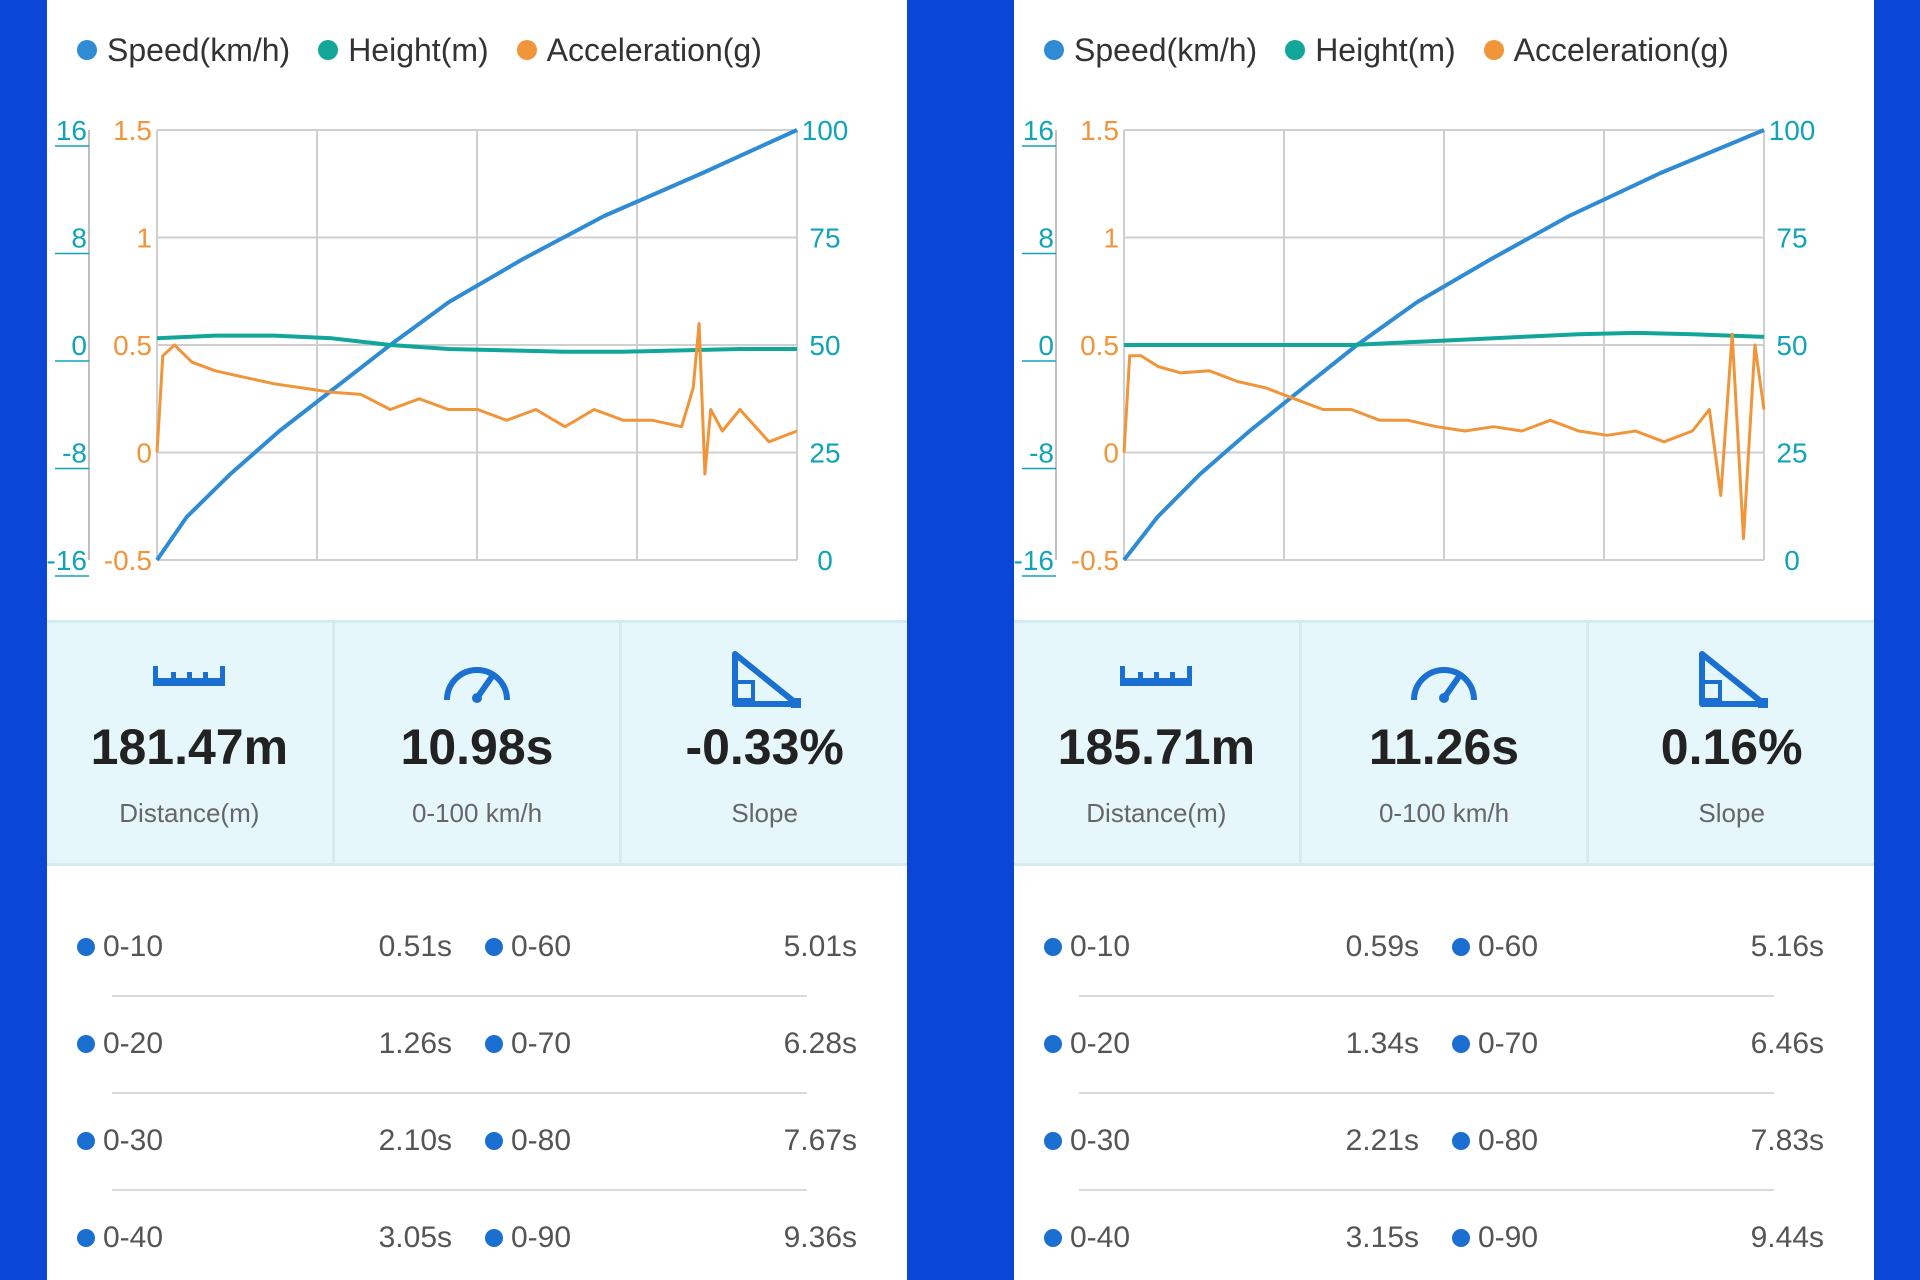 The image size is (1920, 1280). Describe the element at coordinates (1156, 747) in the screenshot. I see `distance-value: 185.71m` at that location.